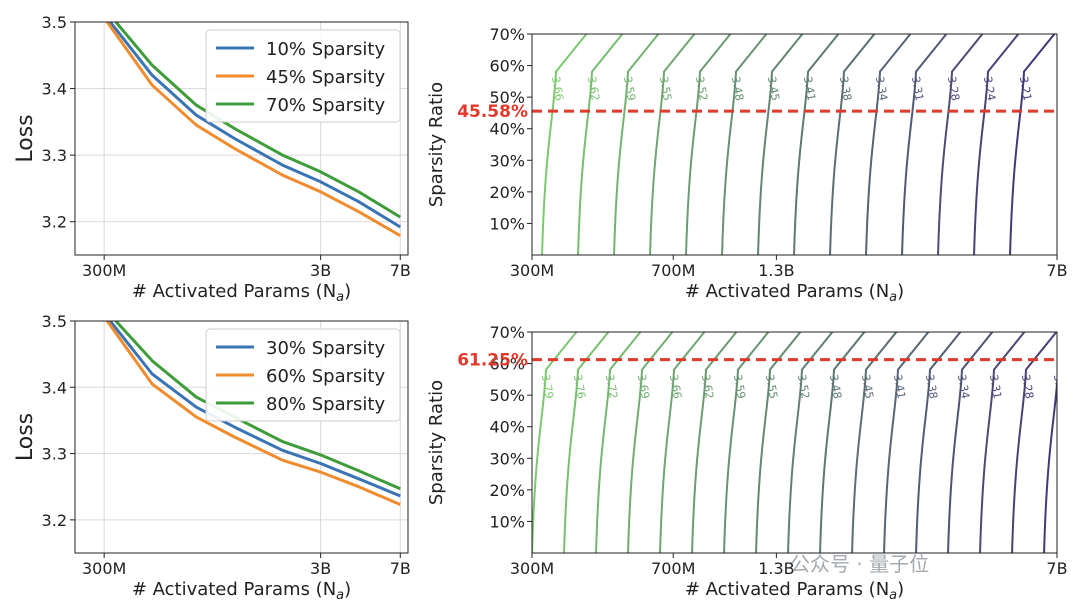 This screenshot has width=1080, height=606. What do you see at coordinates (325, 348) in the screenshot?
I see `legend-label-0: 30% Sparsity` at bounding box center [325, 348].